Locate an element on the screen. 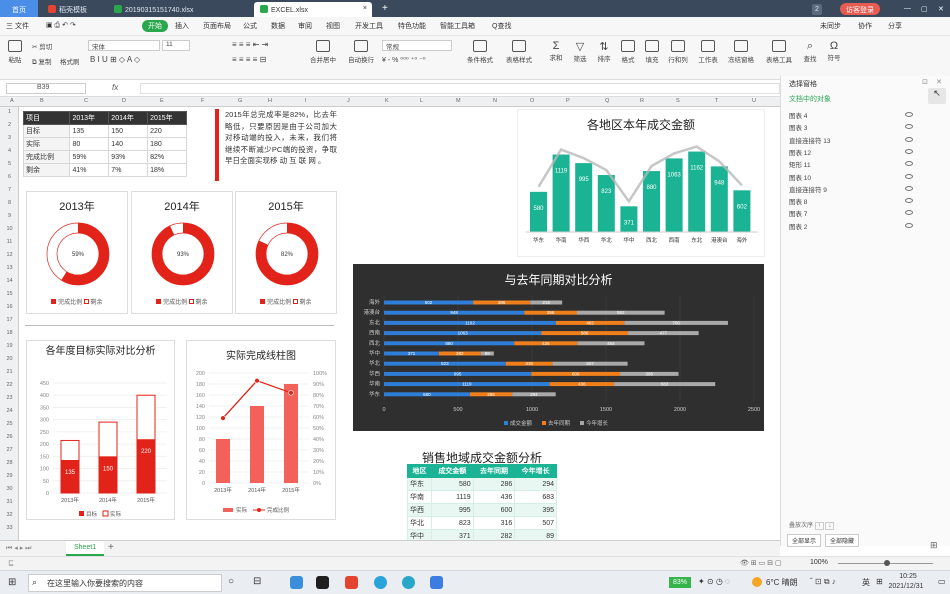 Image resolution: width=950 pixels, height=594 pixels. sales-cell: 995 is located at coordinates (452, 510).